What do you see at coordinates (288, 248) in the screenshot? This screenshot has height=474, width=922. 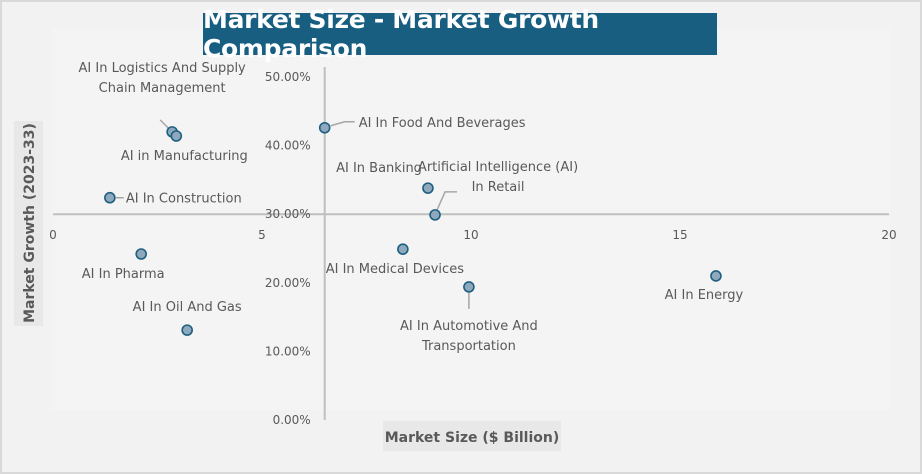 I see `y-tick-labels: 0.00% 10.00% 20.00% 30.00% 40.00% 50.00%` at bounding box center [288, 248].